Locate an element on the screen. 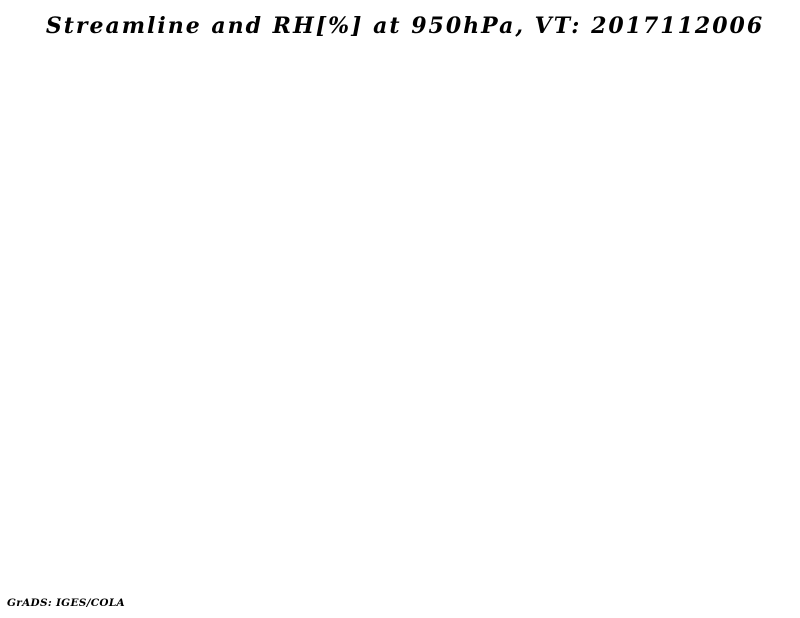 The height and width of the screenshot is (618, 800). colorbar-canvas is located at coordinates (740, 308).